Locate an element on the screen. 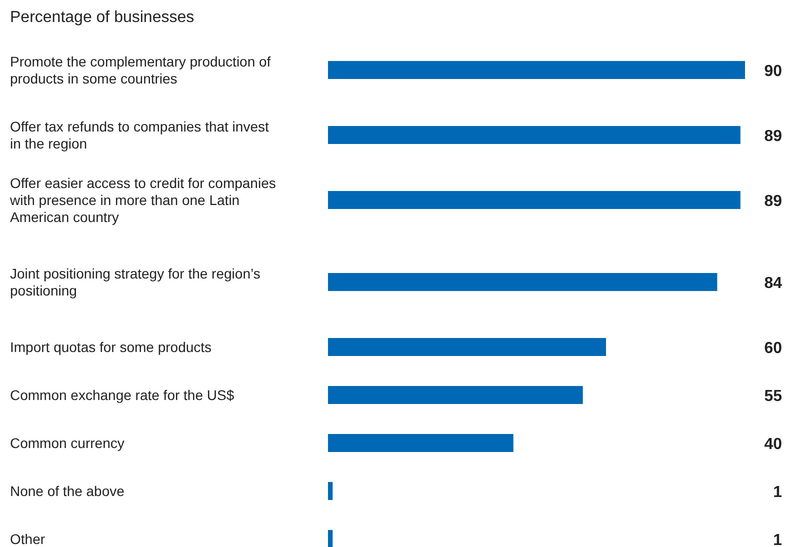  data-label: 40 is located at coordinates (773, 444).